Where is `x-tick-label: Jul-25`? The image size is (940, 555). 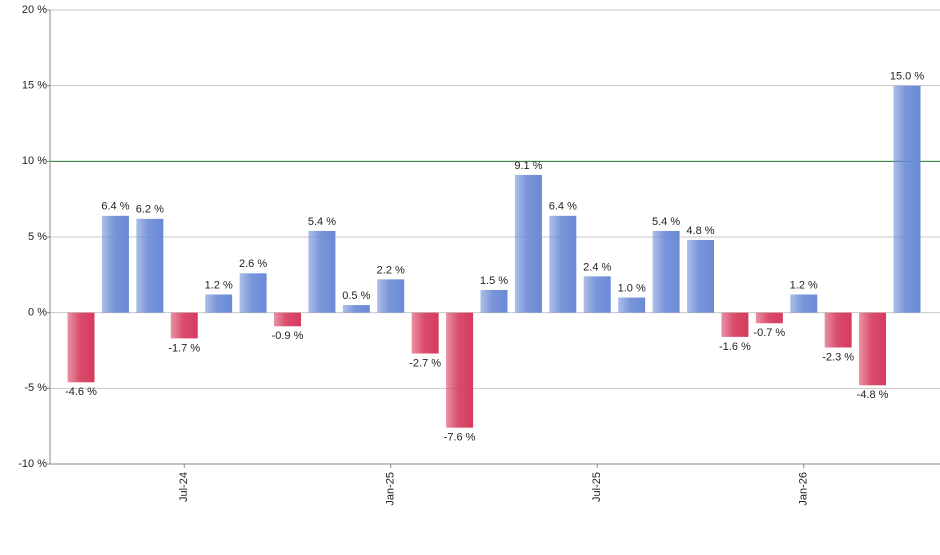 x-tick-label: Jul-25 is located at coordinates (597, 487).